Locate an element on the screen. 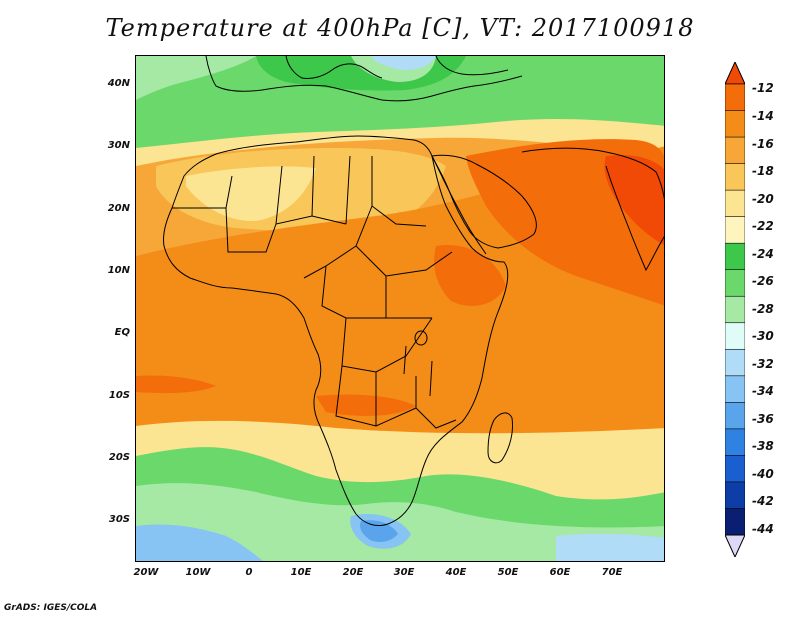 The image size is (800, 618). field-sahara-light is located at coordinates (251, 194).